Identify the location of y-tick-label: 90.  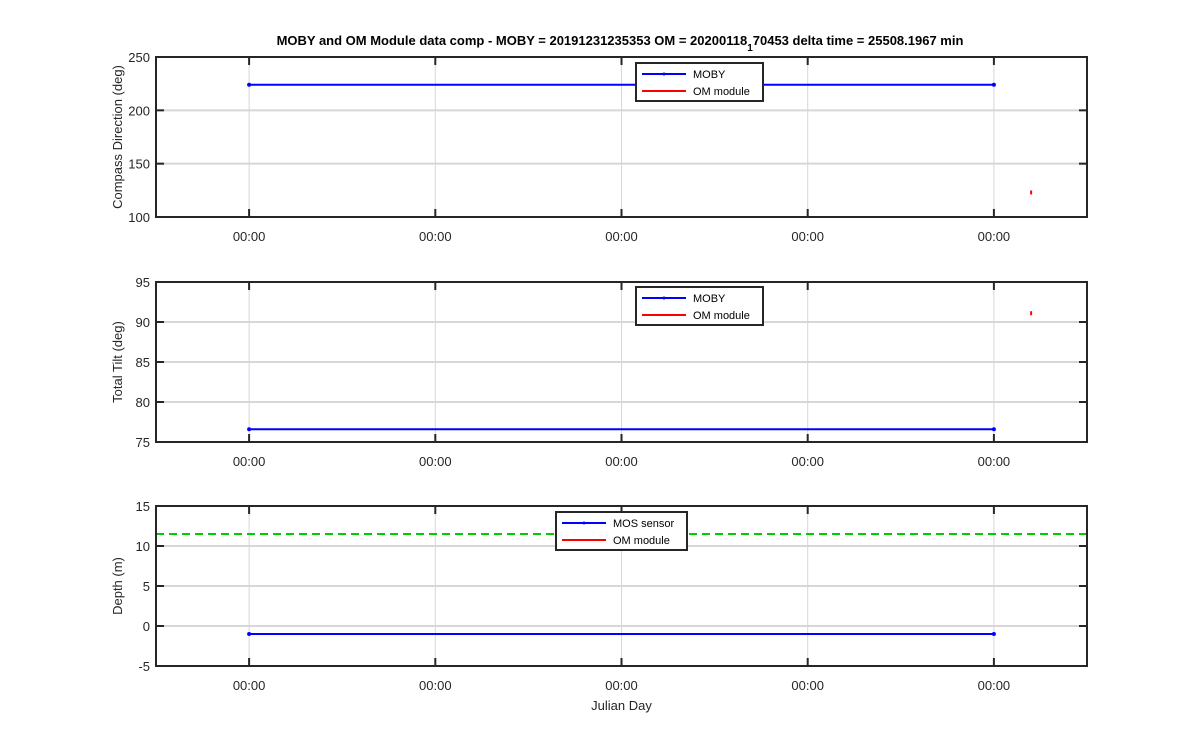
(143, 322).